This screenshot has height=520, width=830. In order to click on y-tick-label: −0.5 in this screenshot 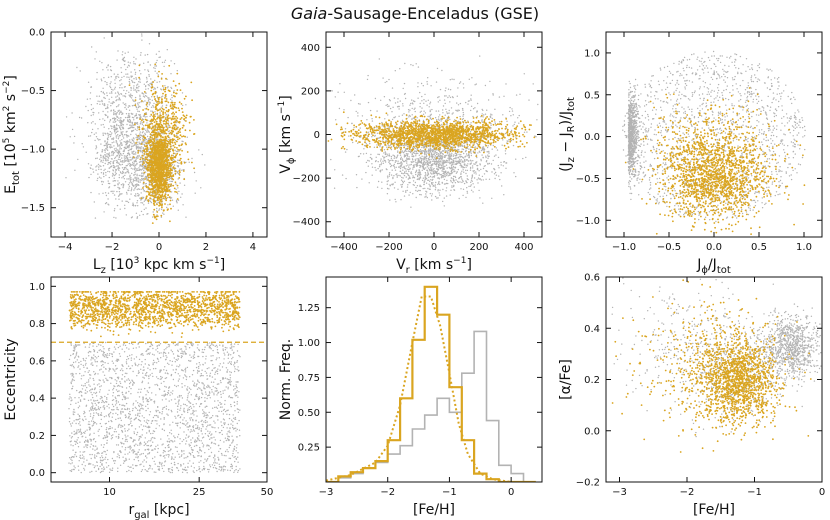, I will do `click(33, 91)`.